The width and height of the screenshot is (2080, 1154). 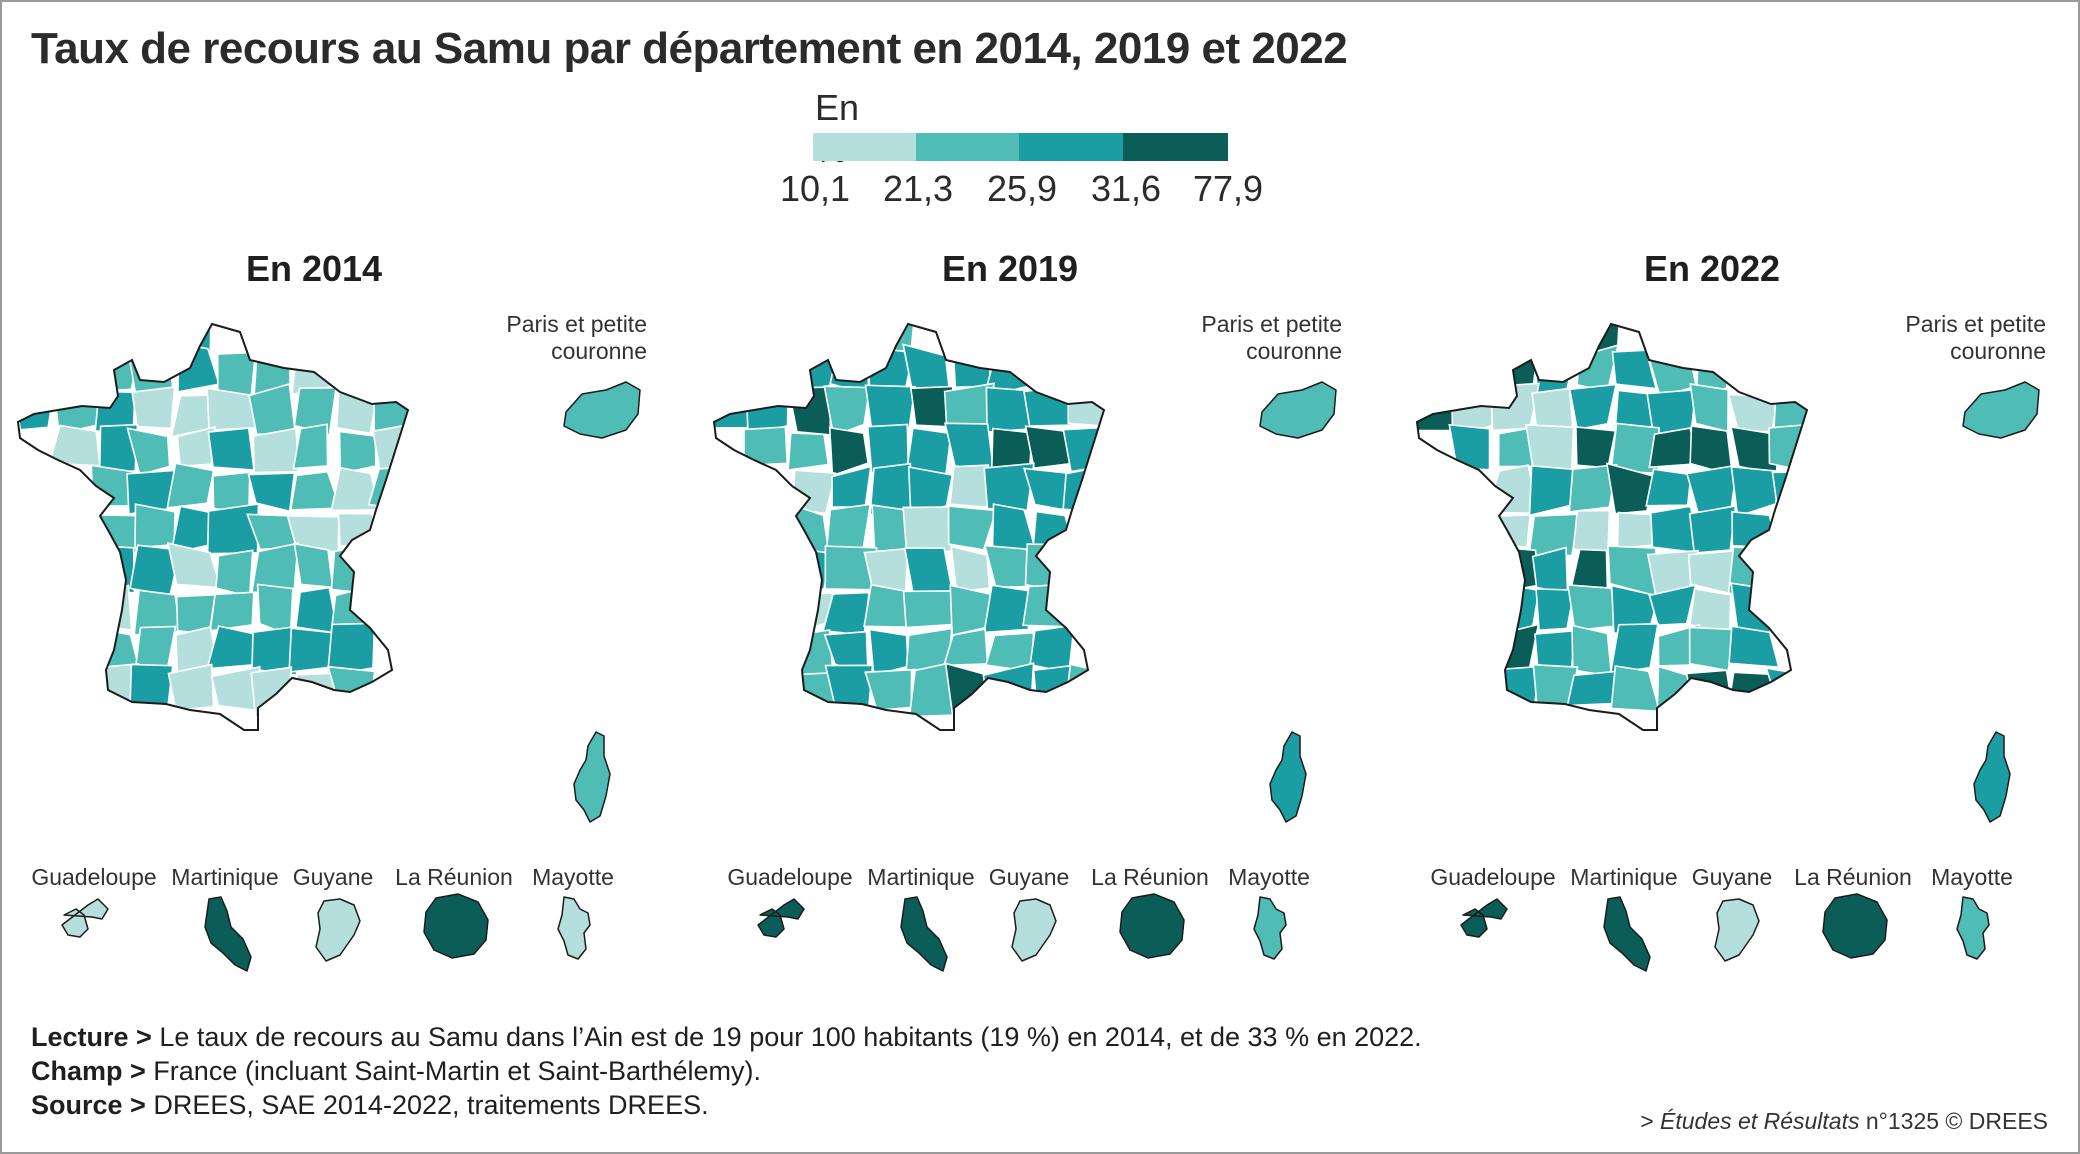 I want to click on label-mayotte: Mayotte, so click(x=573, y=877).